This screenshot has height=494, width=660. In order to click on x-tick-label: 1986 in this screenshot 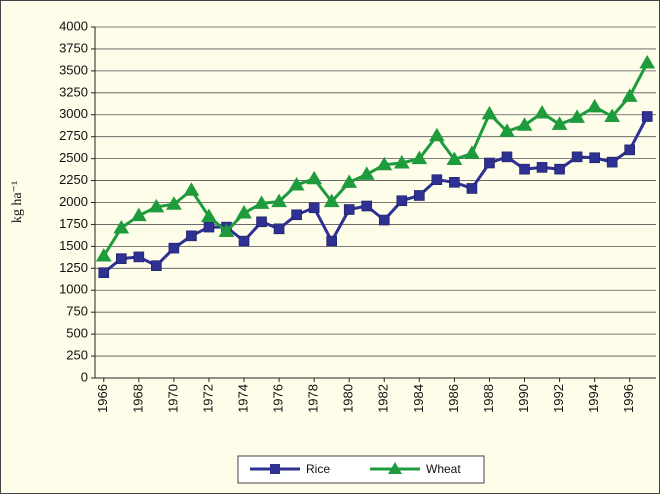, I will do `click(453, 398)`.